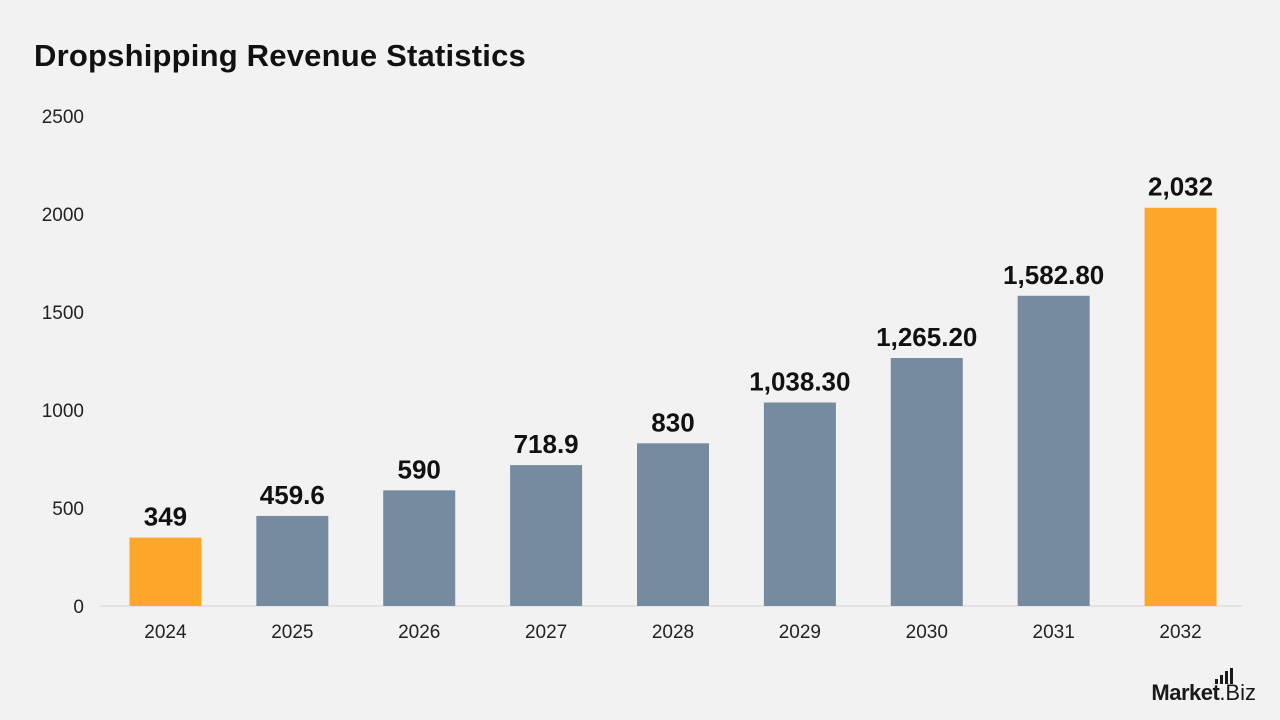 Image resolution: width=1280 pixels, height=720 pixels. What do you see at coordinates (63, 313) in the screenshot?
I see `y-tick-label: 1500` at bounding box center [63, 313].